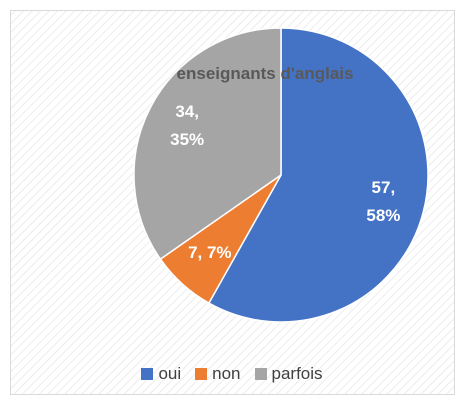 The width and height of the screenshot is (464, 403). I want to click on legend-label: oui, so click(170, 373).